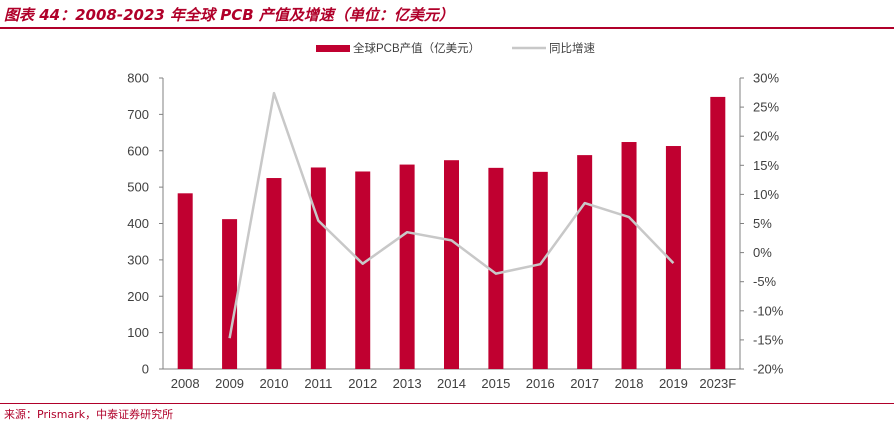 The image size is (894, 424). I want to click on legend: 全球PCB产值（亿美元） 同比增速, so click(455, 48).